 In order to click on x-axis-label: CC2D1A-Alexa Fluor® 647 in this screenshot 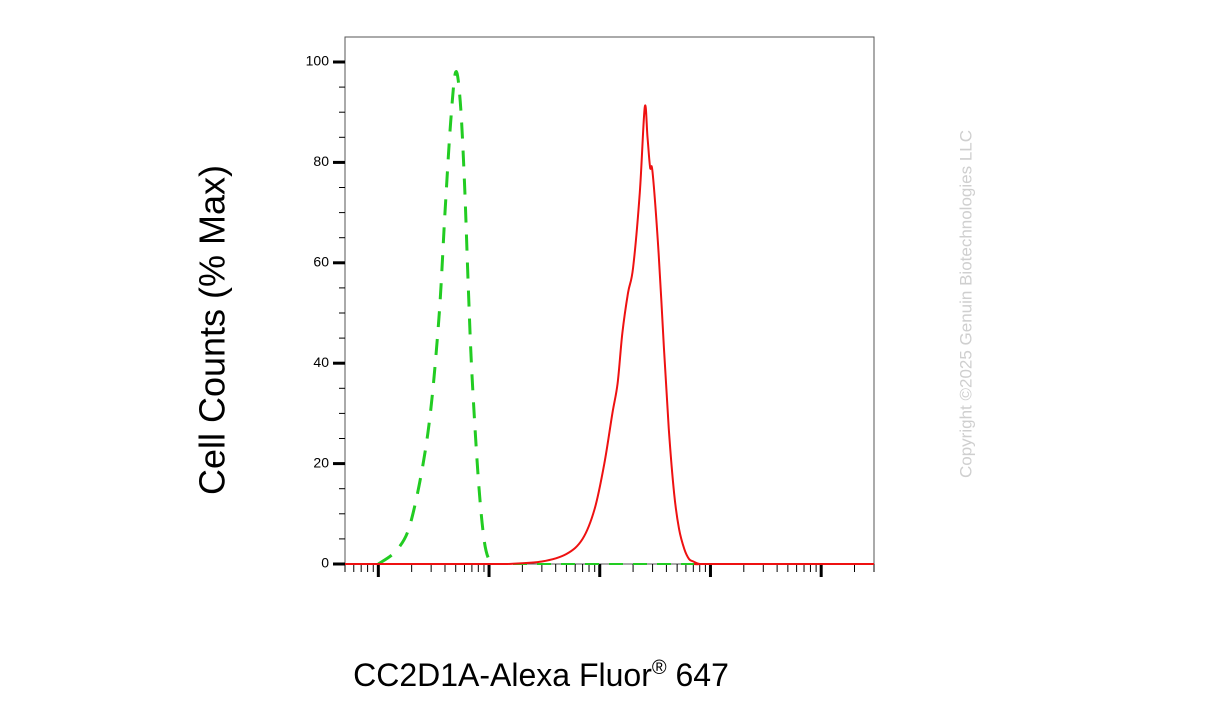, I will do `click(541, 675)`.